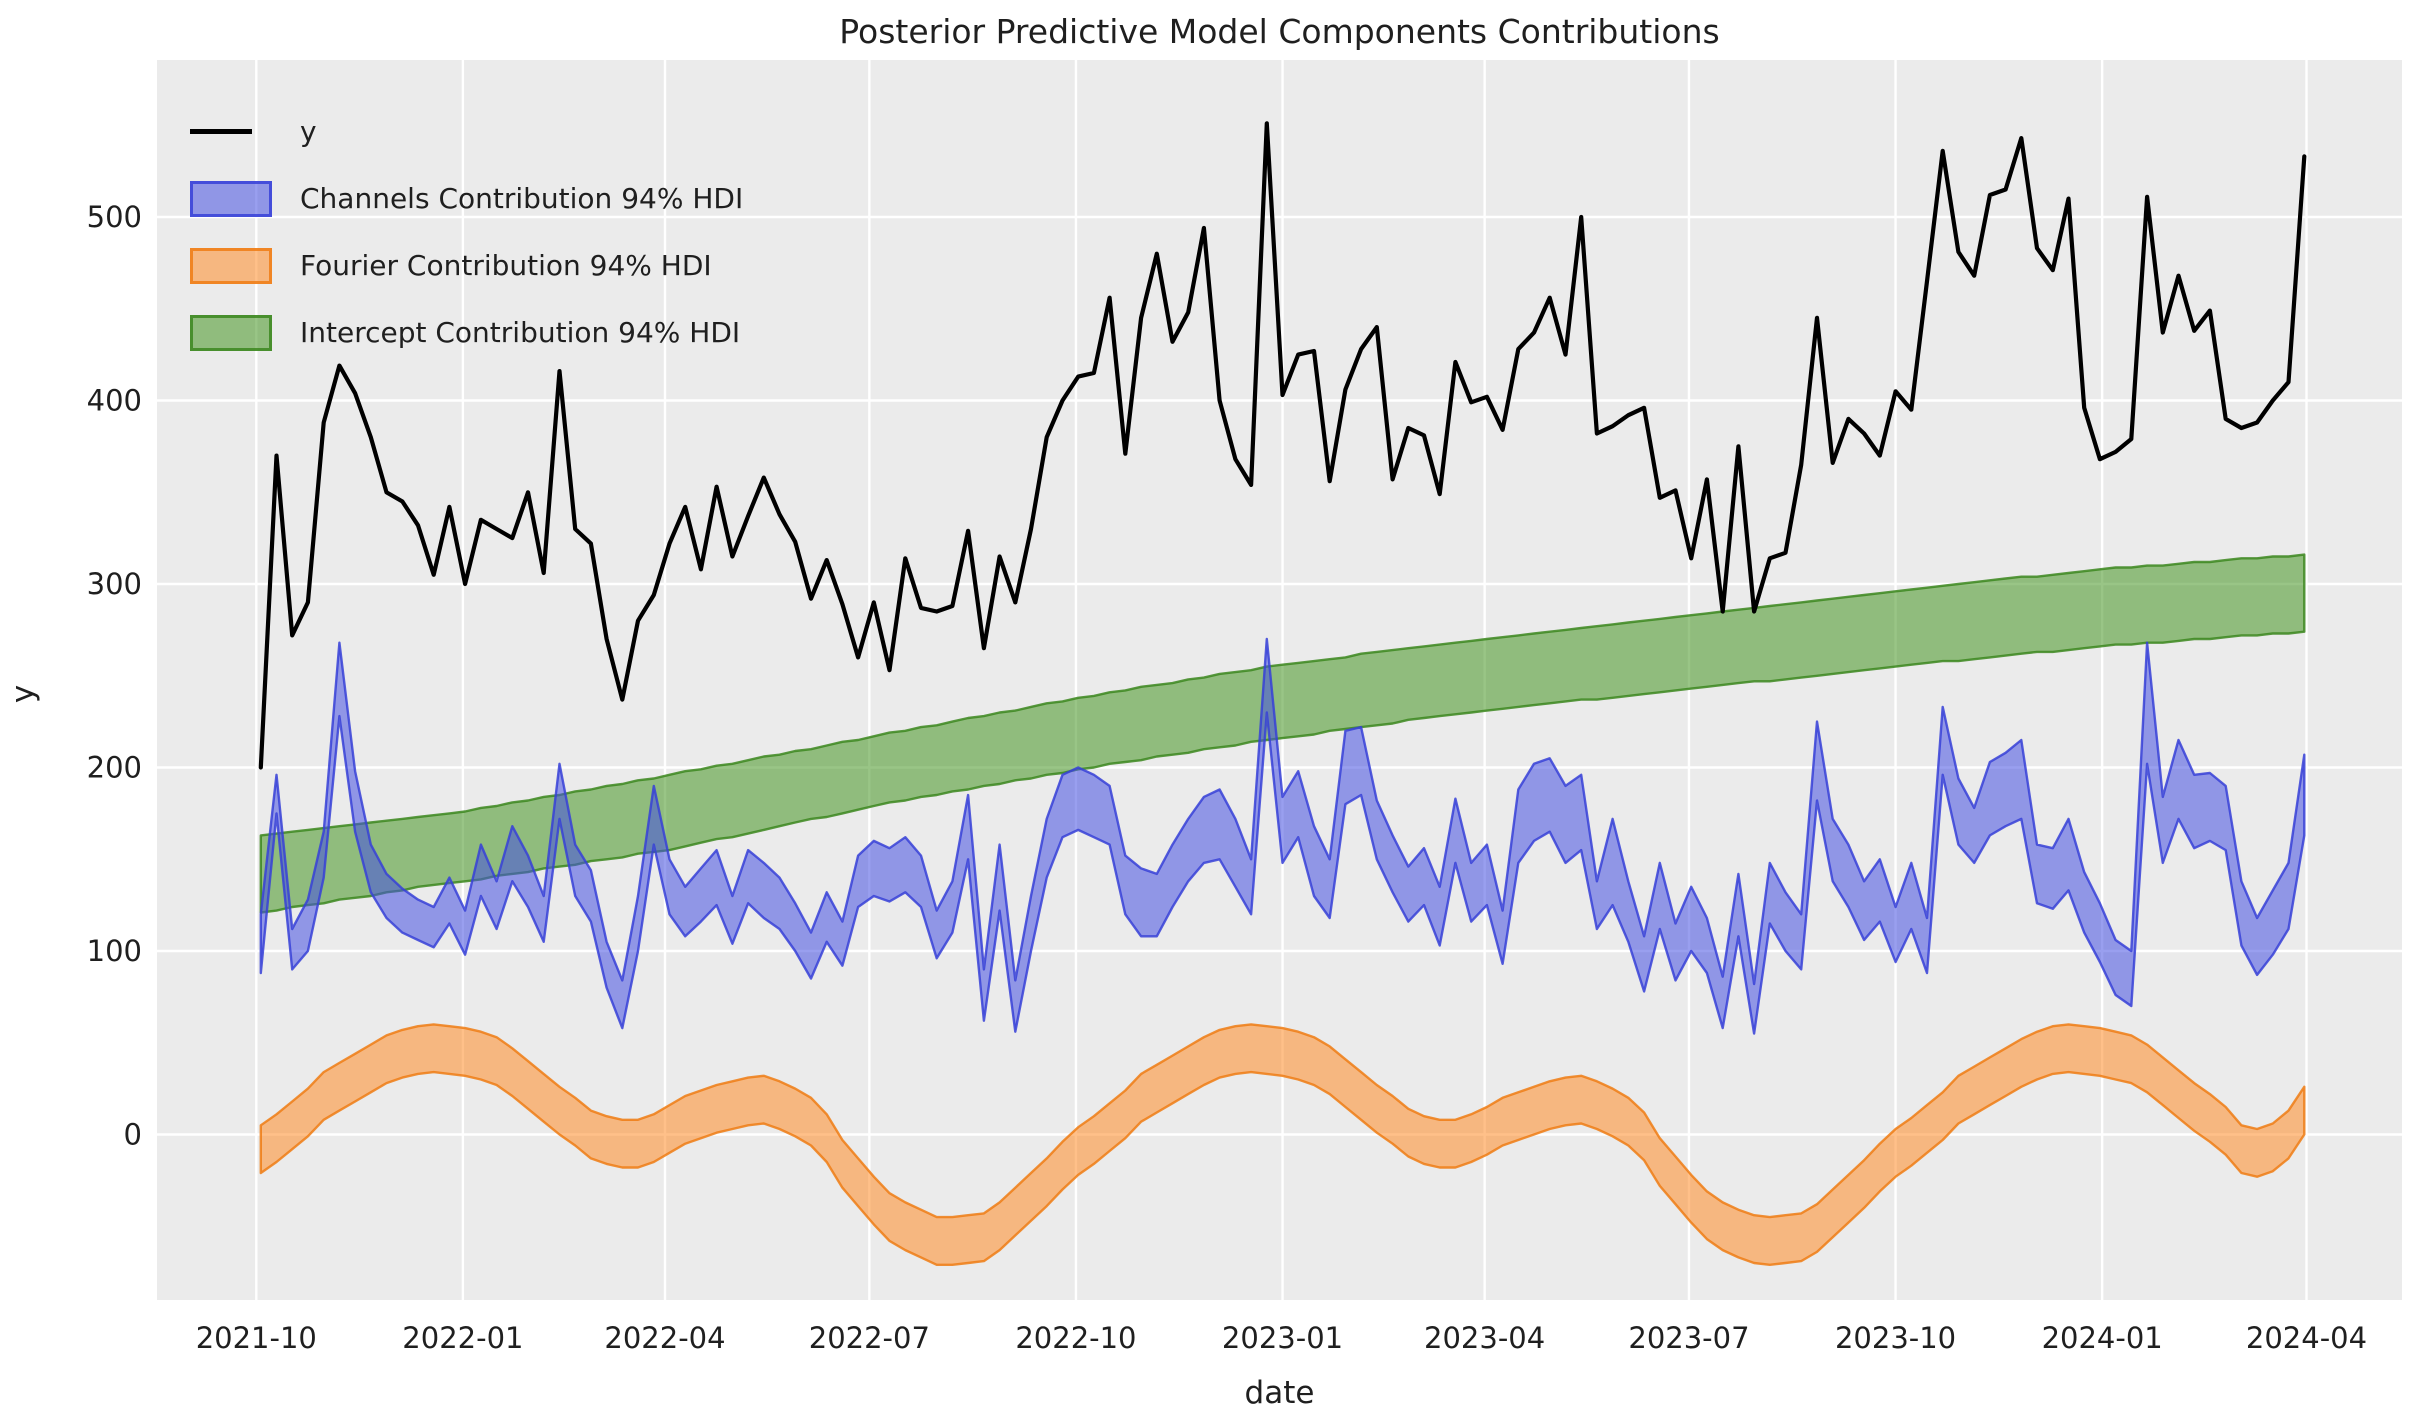  I want to click on x-tick-label-2023-10: 2023-10, so click(1895, 1338).